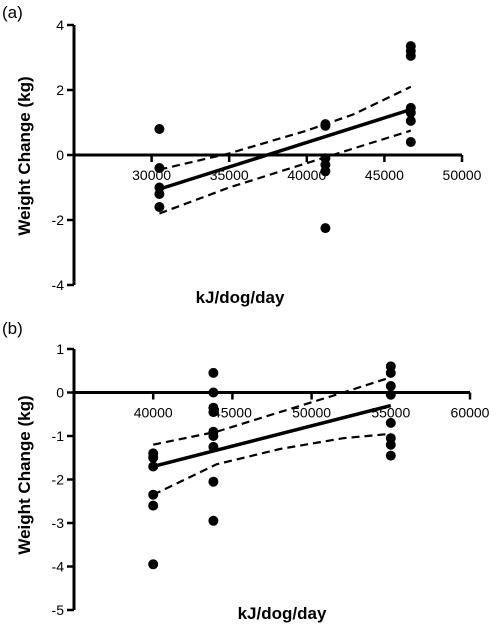 Image resolution: width=497 pixels, height=625 pixels. What do you see at coordinates (58, 480) in the screenshot?
I see `chart-1-y-tick-label: -2` at bounding box center [58, 480].